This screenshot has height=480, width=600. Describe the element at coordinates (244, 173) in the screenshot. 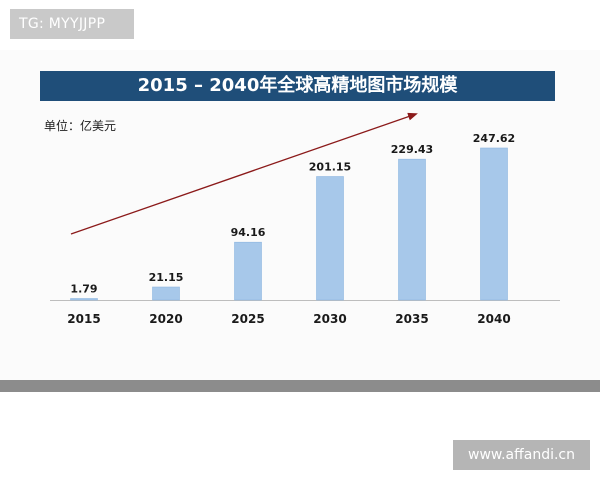

I see `trend-arrow` at that location.